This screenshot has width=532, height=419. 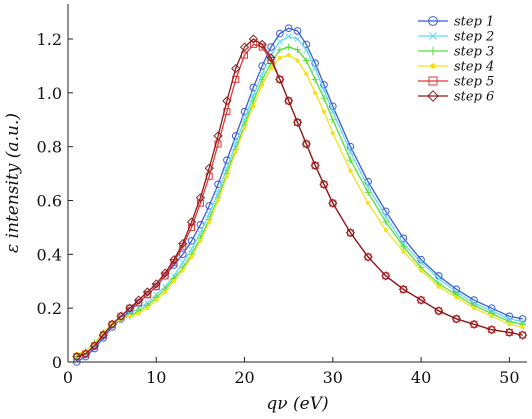 I want to click on y-tick-label: 0.8, so click(x=49, y=147).